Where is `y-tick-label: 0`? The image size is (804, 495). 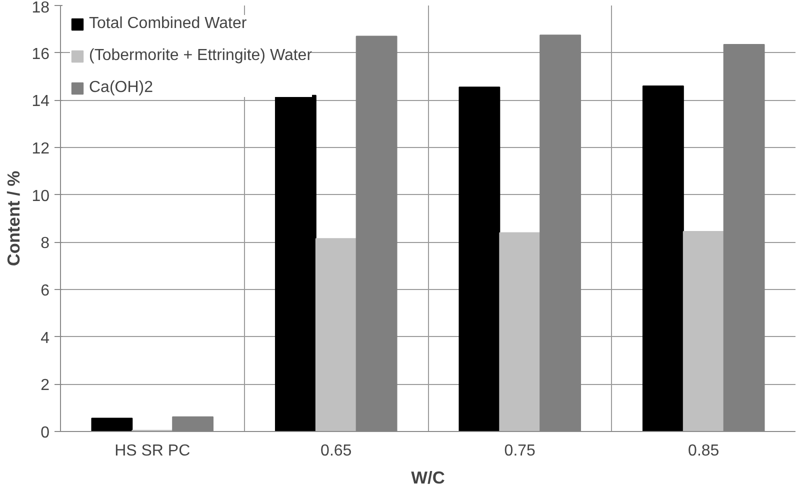 y-tick-label: 0 is located at coordinates (45, 433).